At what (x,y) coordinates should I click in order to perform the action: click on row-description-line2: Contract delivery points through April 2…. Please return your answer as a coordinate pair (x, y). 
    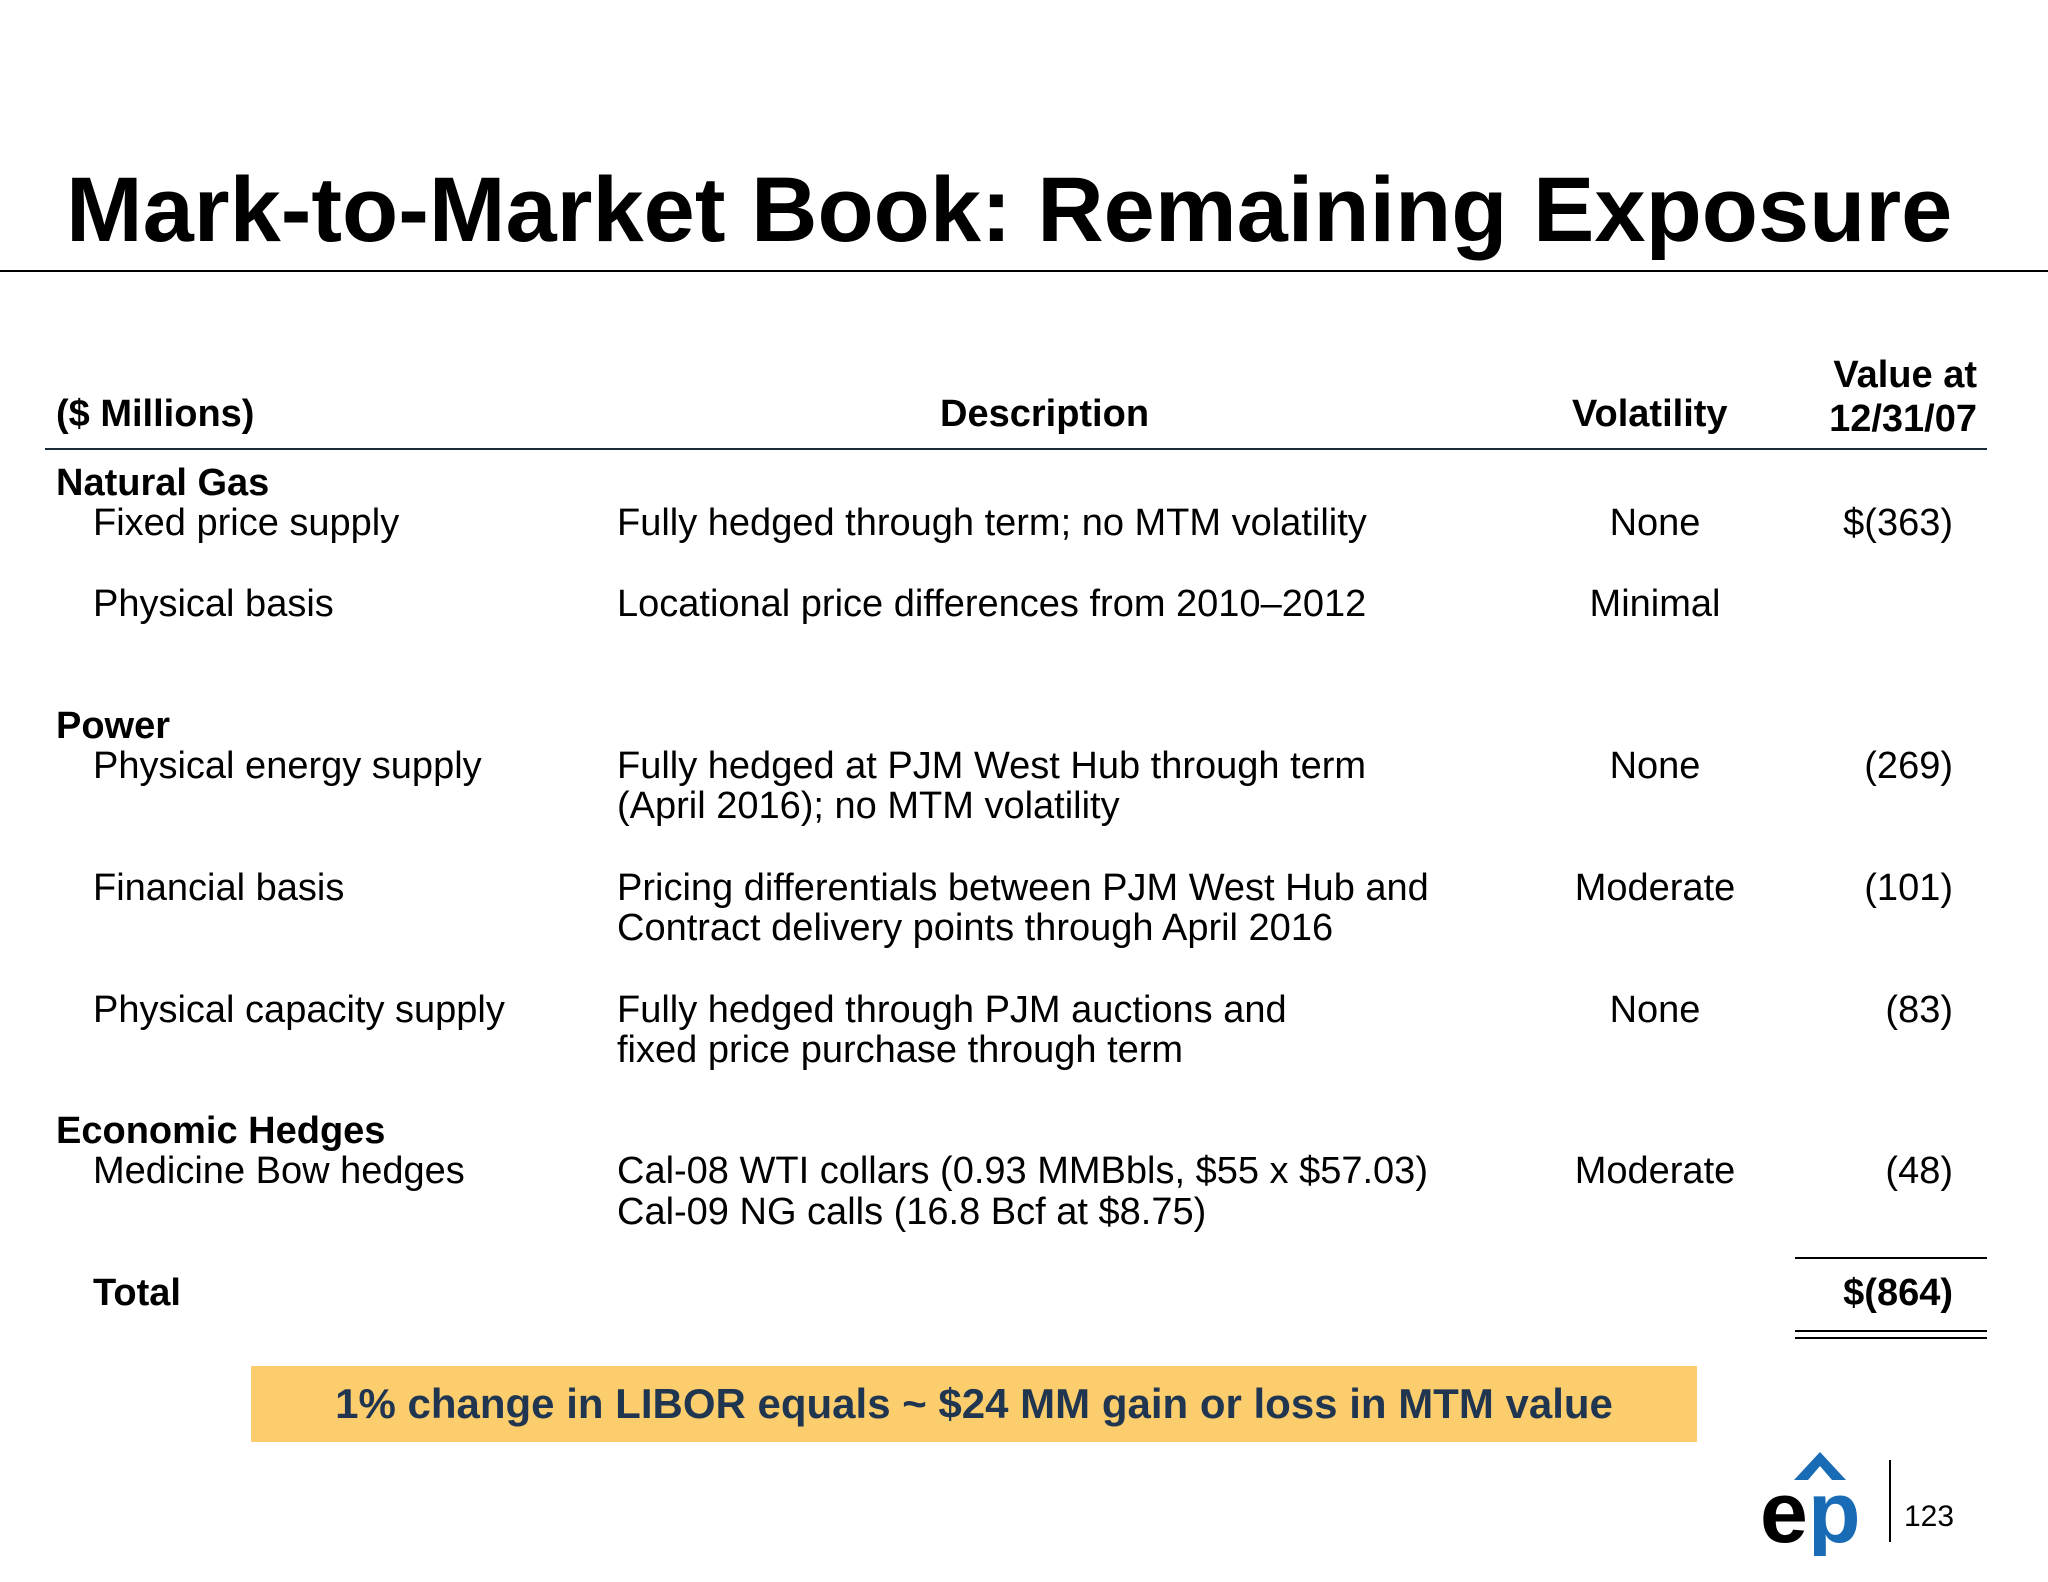
    Looking at the image, I should click on (975, 928).